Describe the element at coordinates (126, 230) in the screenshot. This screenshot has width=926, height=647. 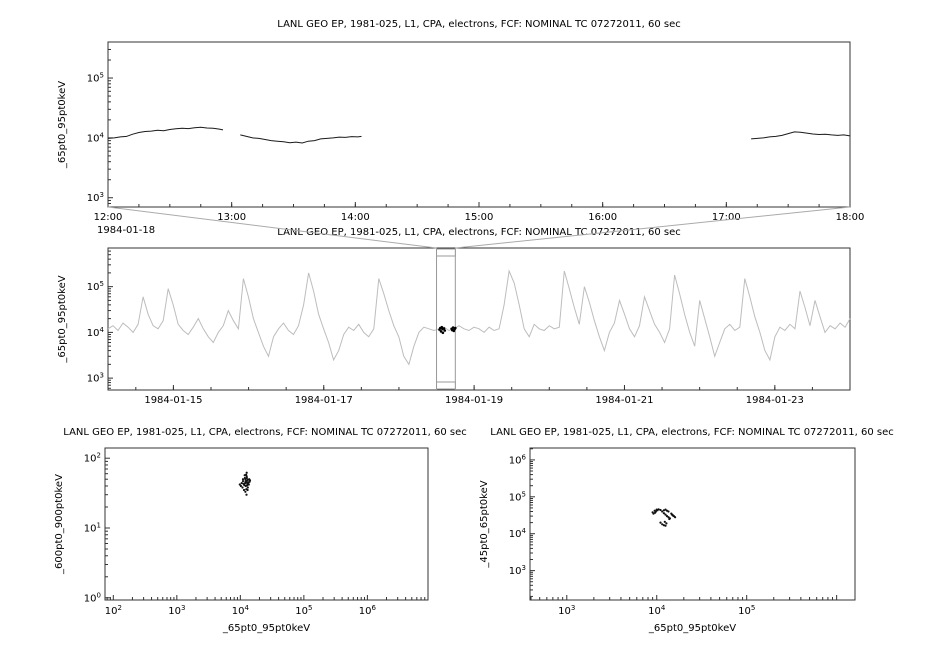
I see `x-axis-date-label: 1984-01-18` at that location.